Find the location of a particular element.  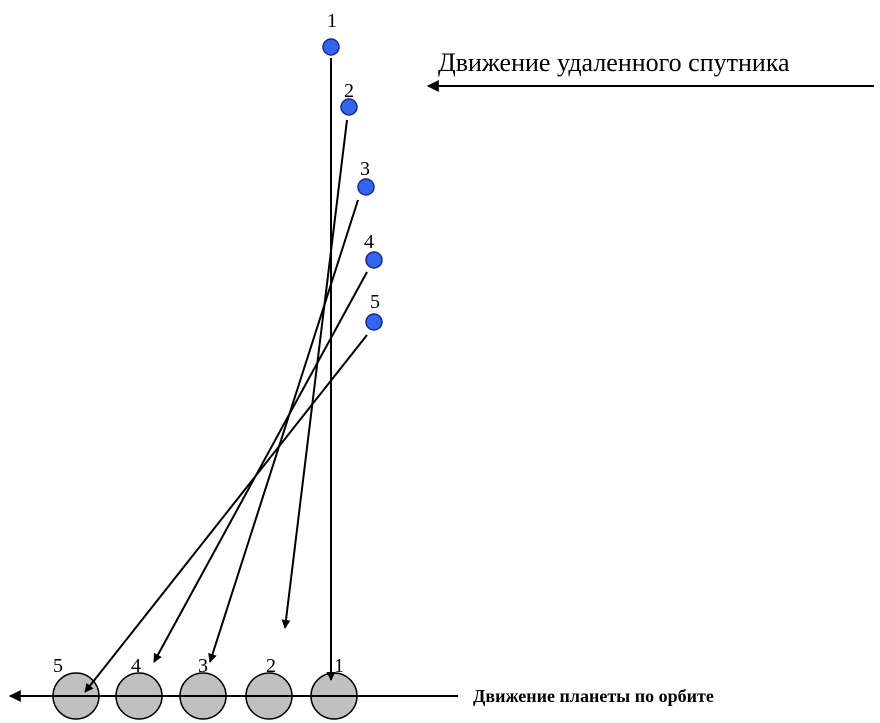

planet-labels: 5 4 3 2 1 is located at coordinates (198, 666).